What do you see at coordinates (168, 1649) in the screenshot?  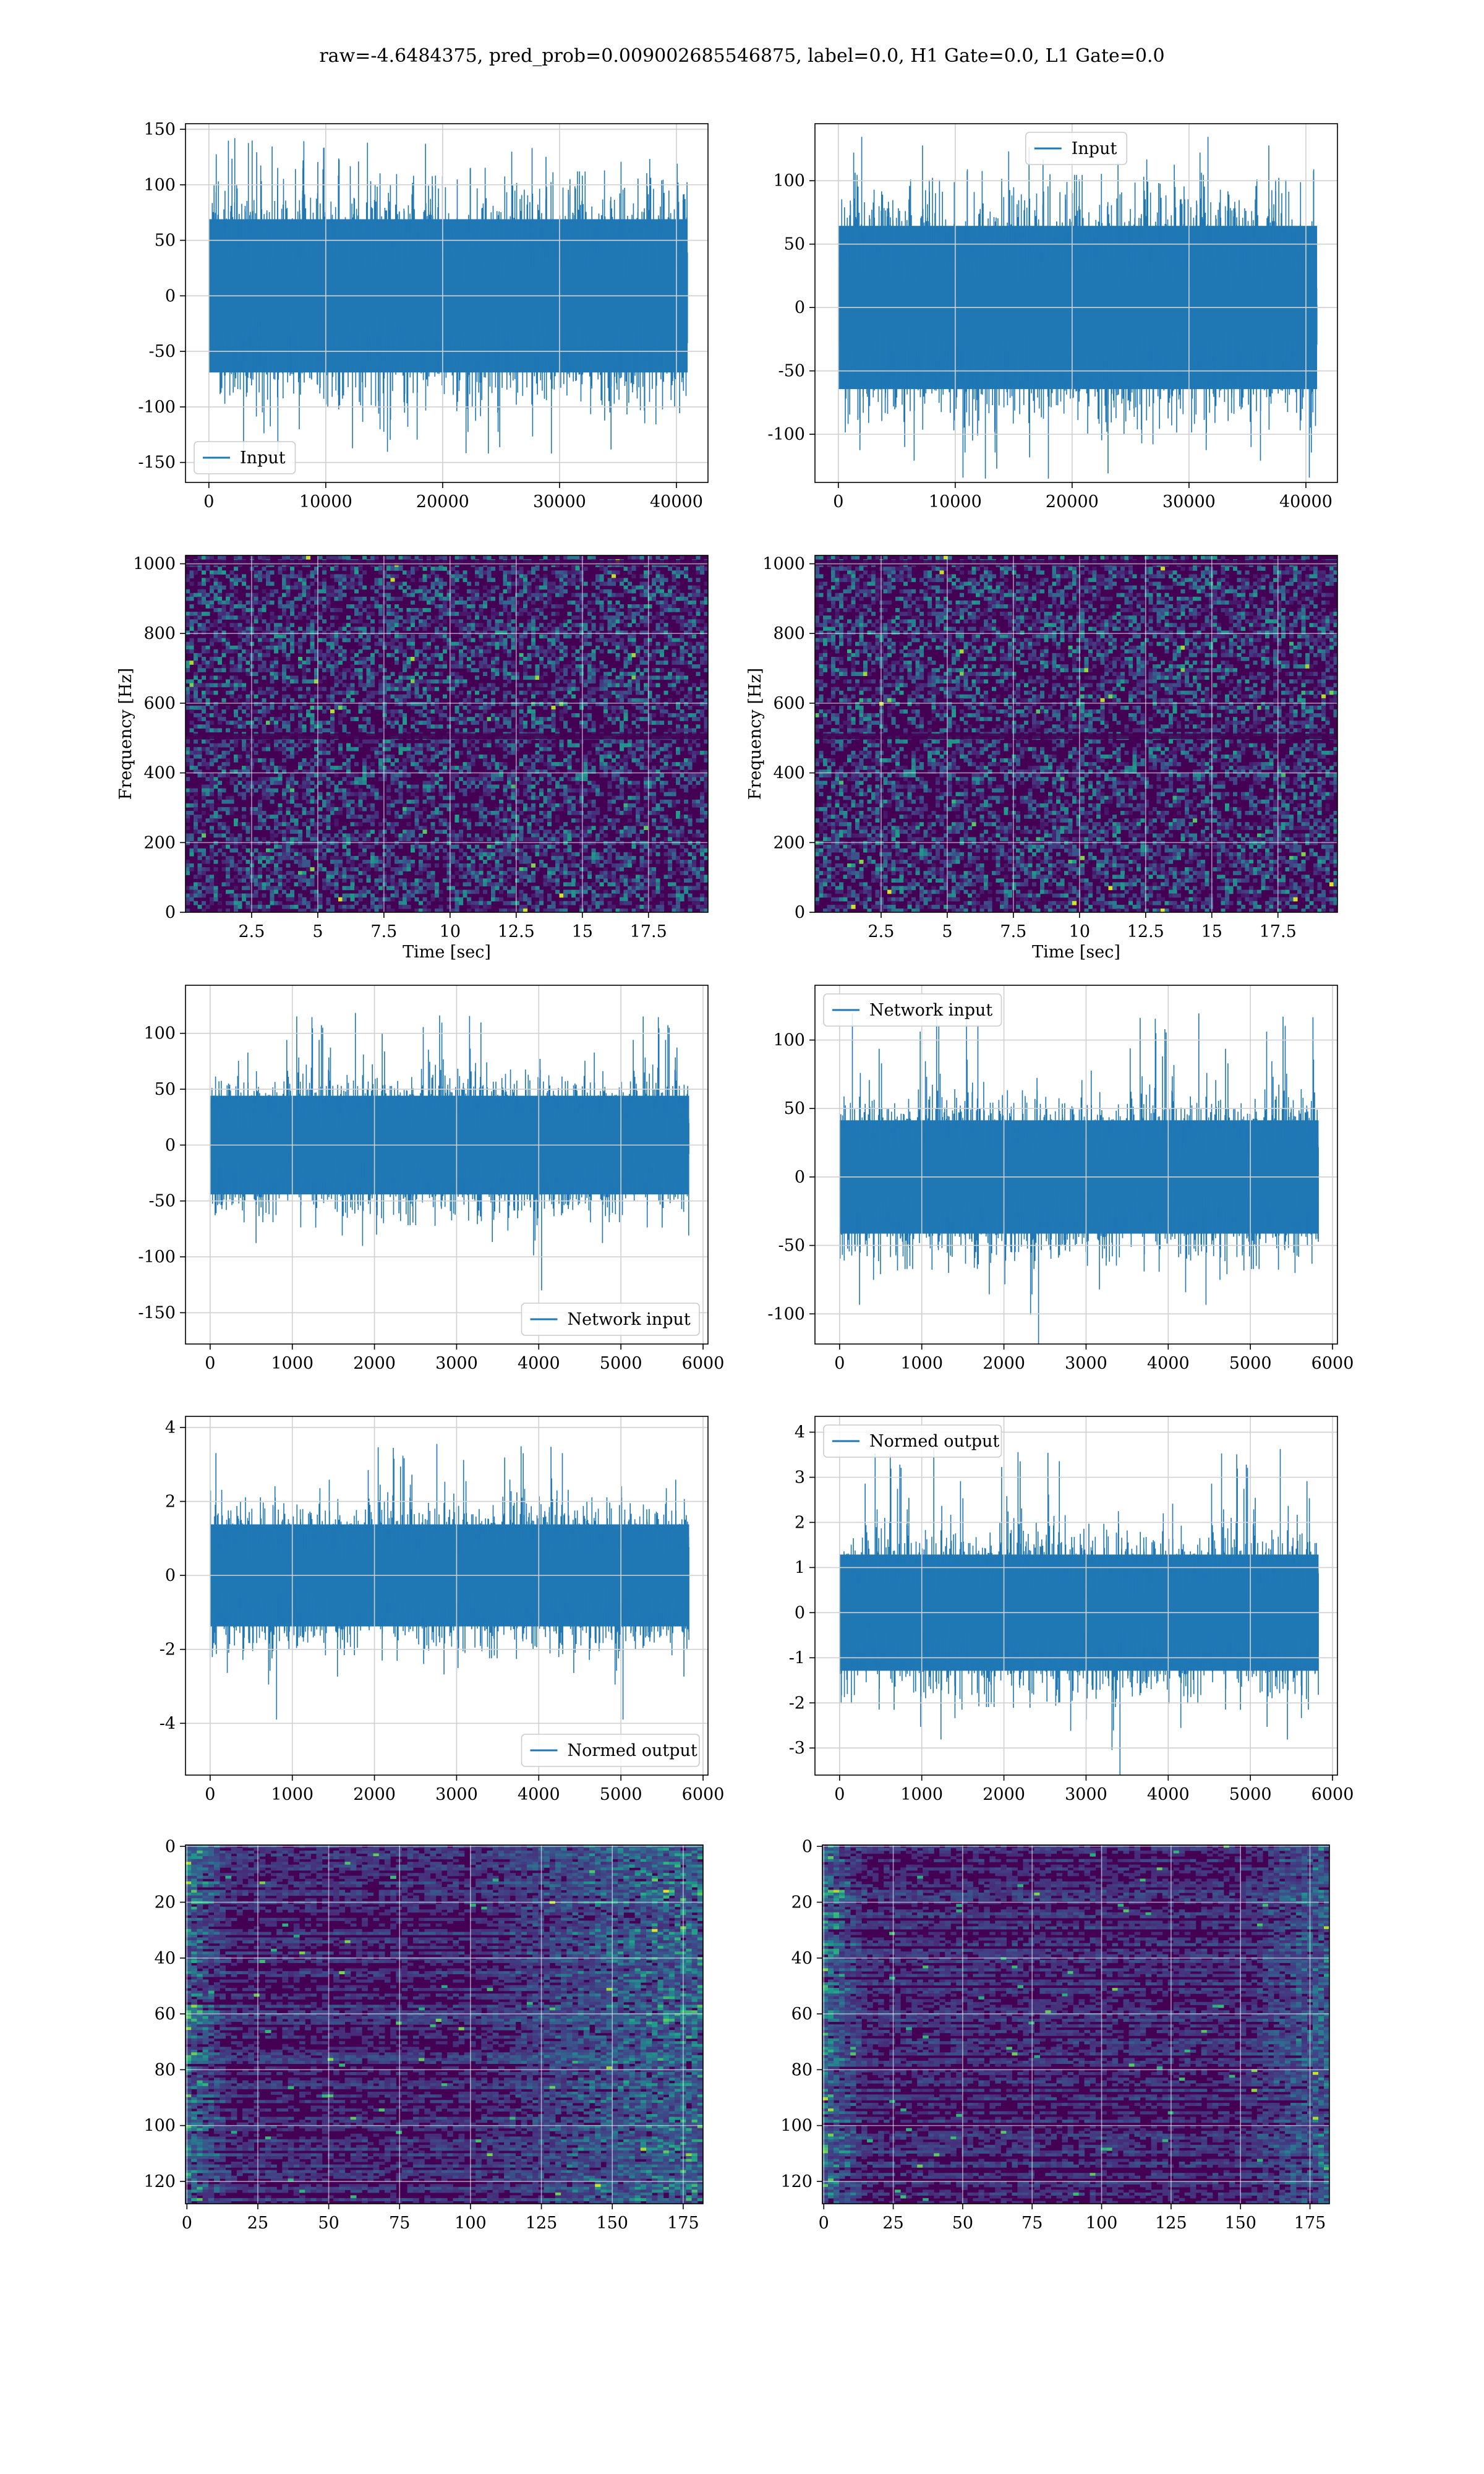 I see `y-tick-label: -2` at bounding box center [168, 1649].